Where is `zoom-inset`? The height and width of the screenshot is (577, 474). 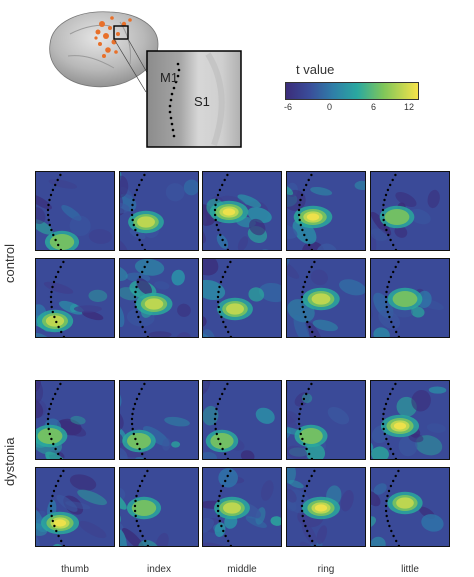
zoom-inset is located at coordinates (194, 99).